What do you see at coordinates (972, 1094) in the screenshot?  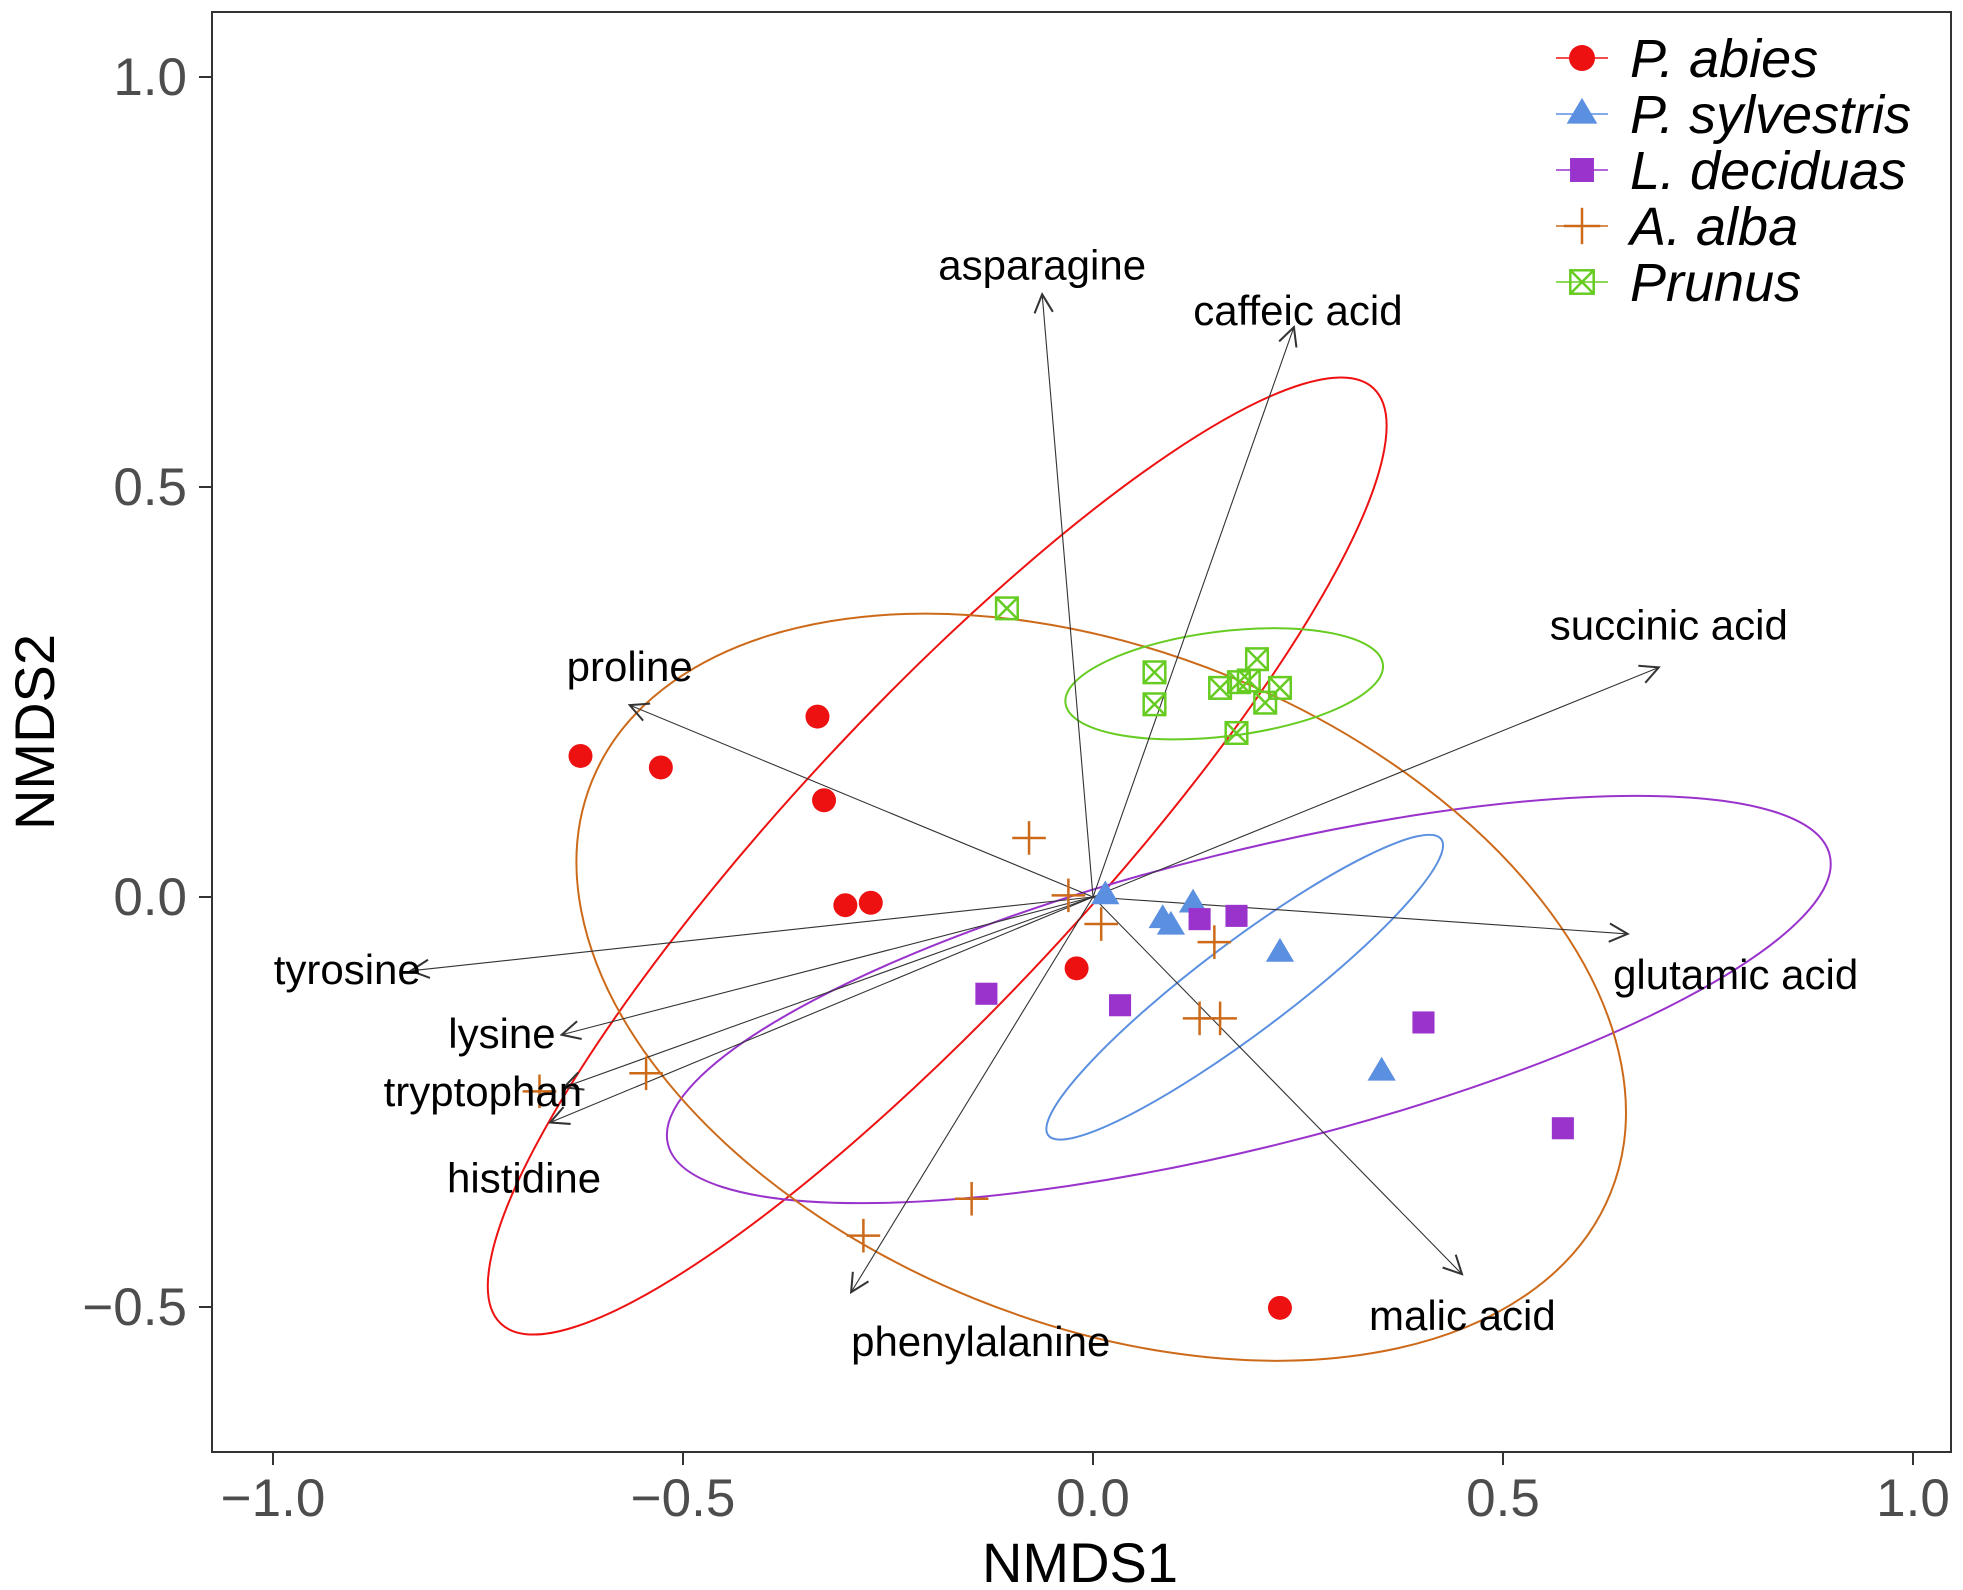 I see `vector-arrow-phenylalanine` at bounding box center [972, 1094].